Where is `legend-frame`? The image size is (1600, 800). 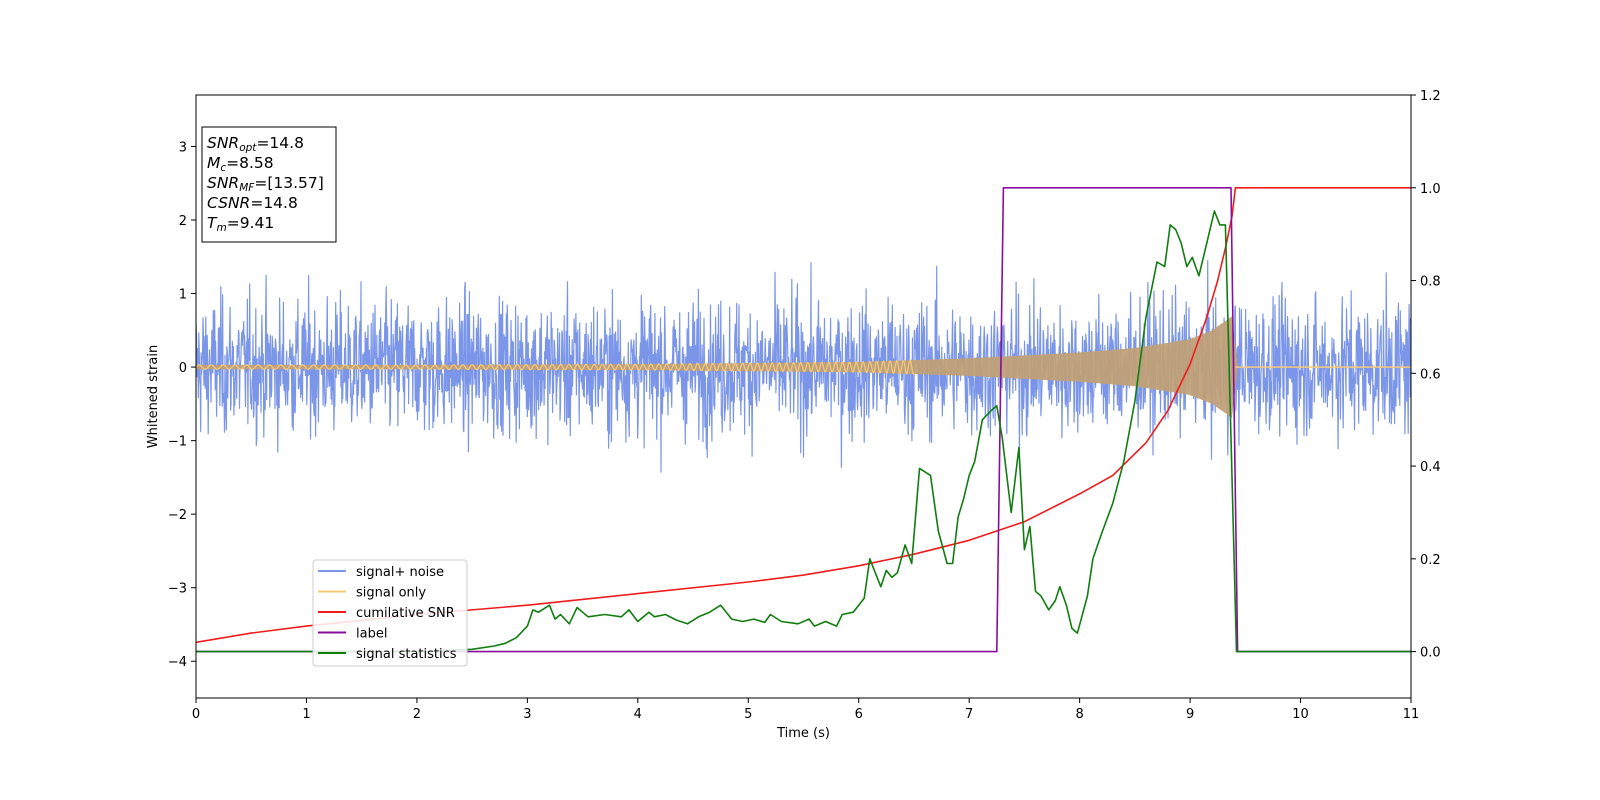
legend-frame is located at coordinates (390, 613).